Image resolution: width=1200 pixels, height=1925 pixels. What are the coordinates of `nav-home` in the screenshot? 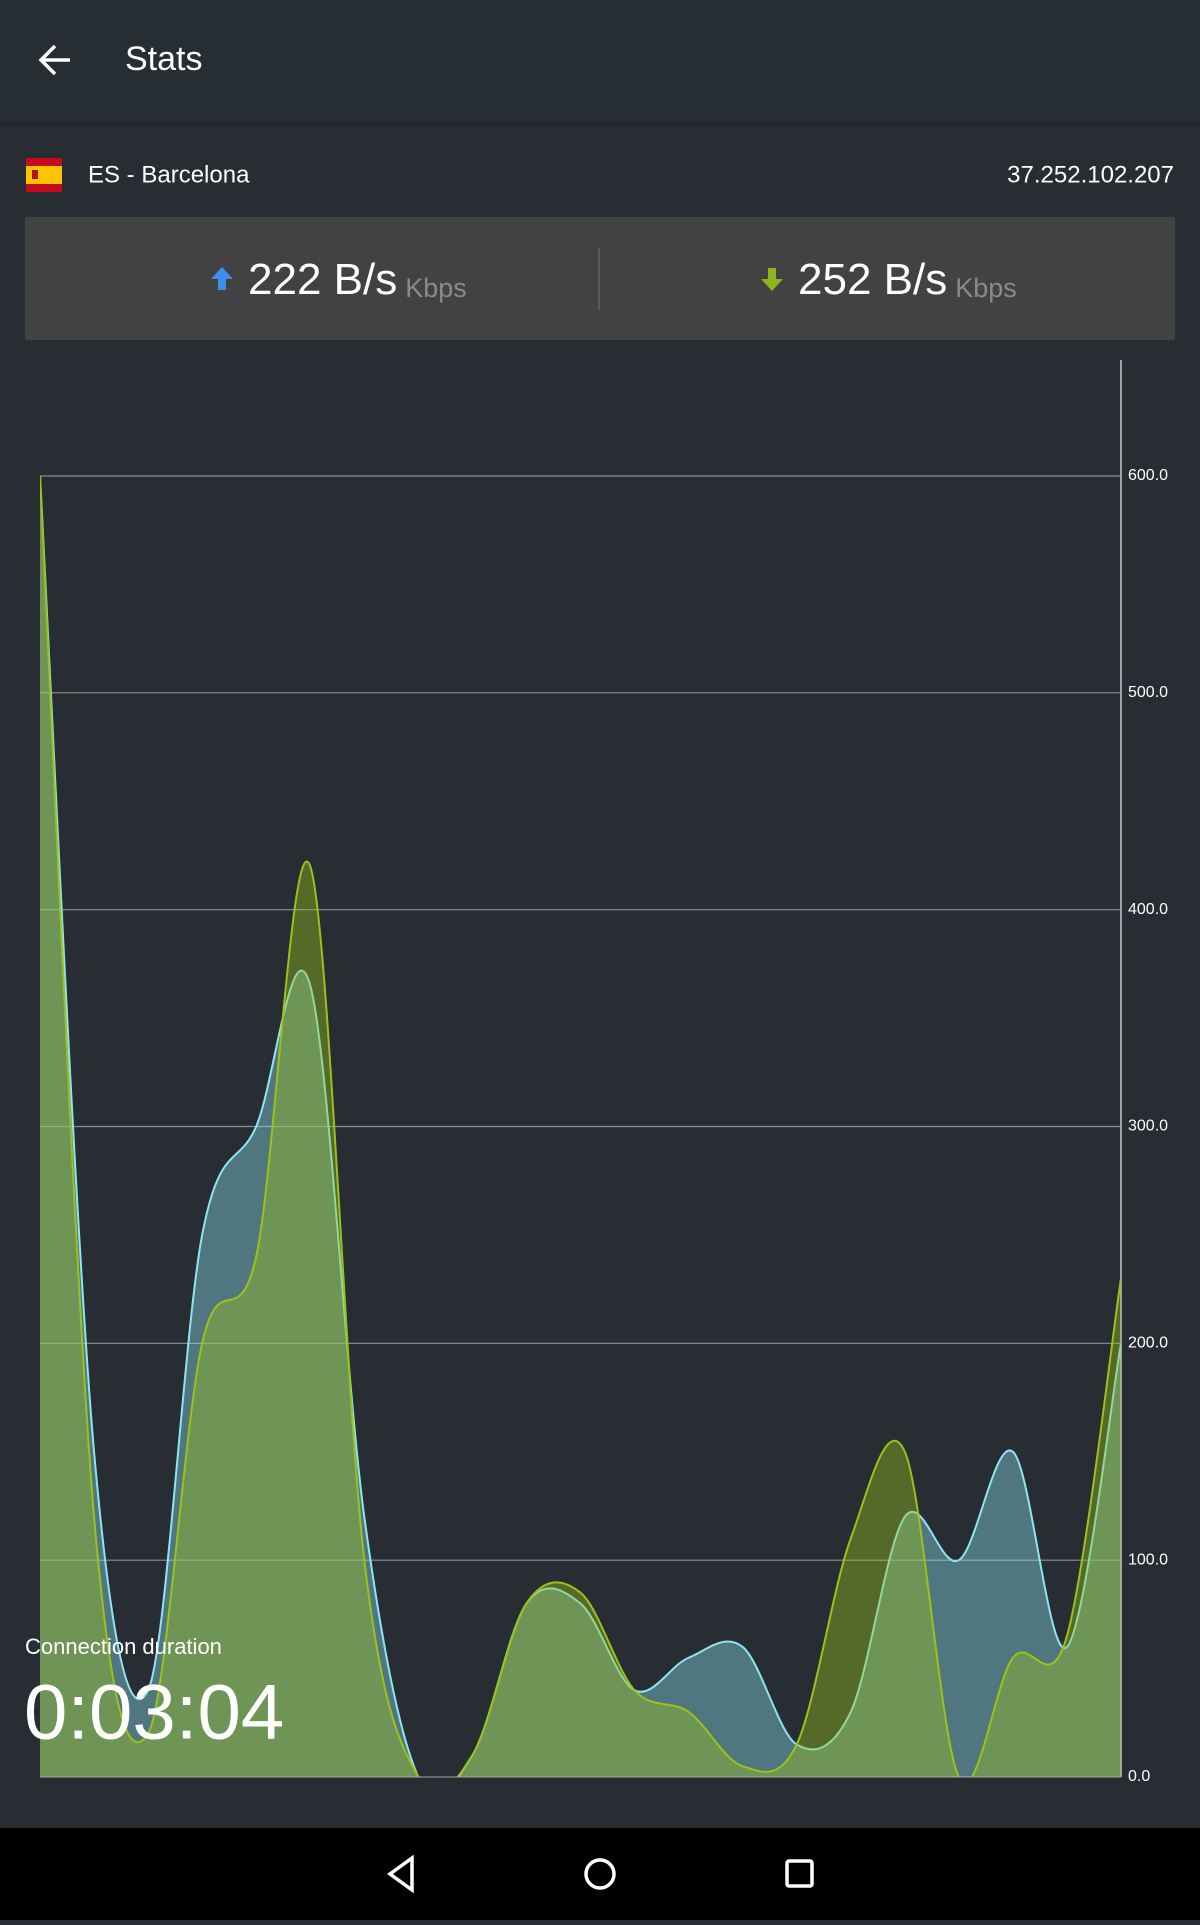 It's located at (600, 1874).